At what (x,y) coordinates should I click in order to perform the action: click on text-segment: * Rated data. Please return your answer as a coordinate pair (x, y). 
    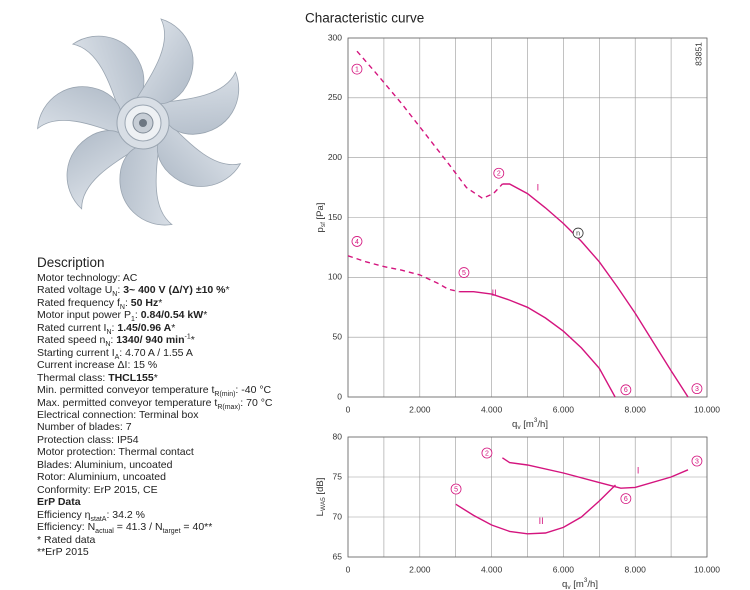
    Looking at the image, I should click on (66, 539).